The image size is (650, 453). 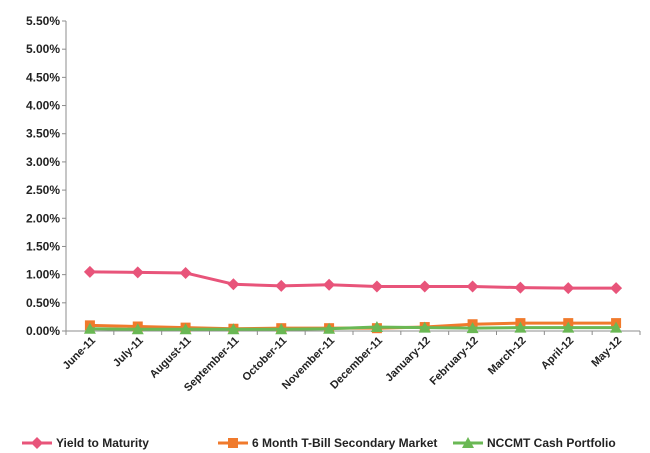 I want to click on x-tick-label: March-12, so click(x=507, y=356).